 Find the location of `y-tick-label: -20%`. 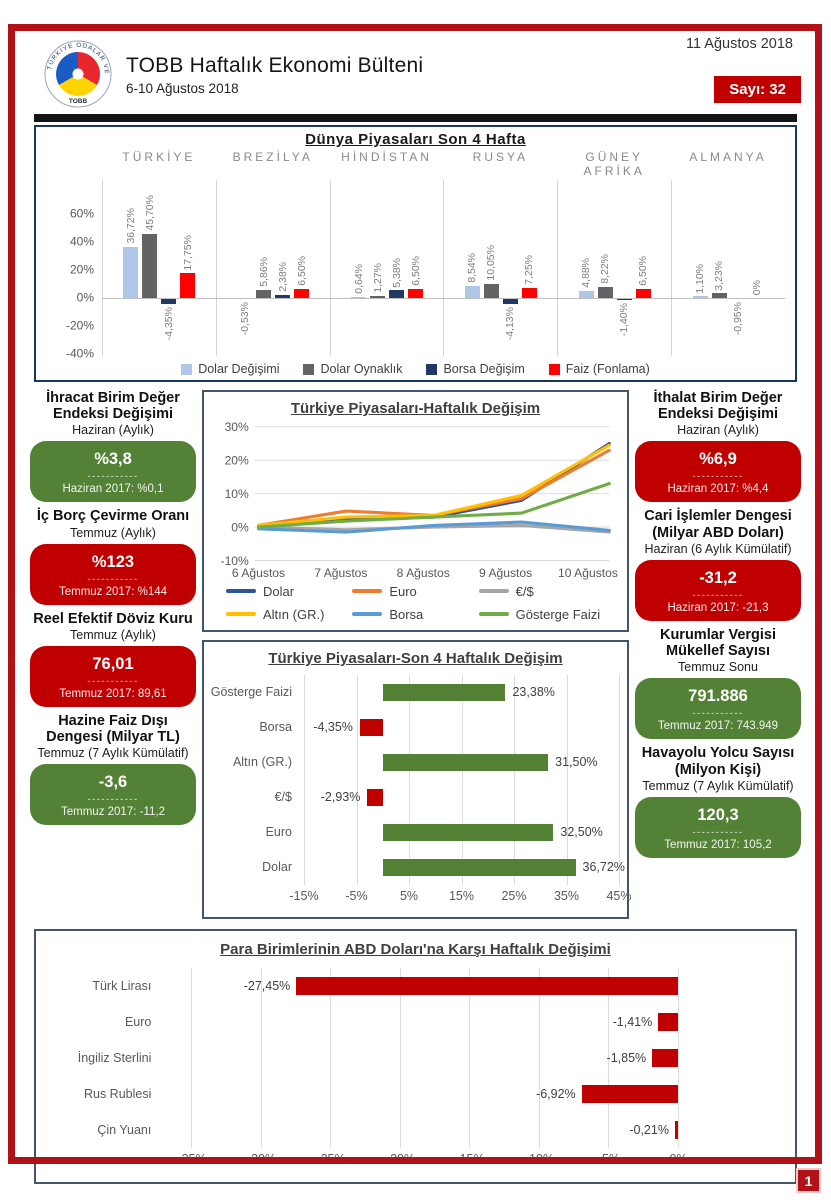

y-tick-label: -20% is located at coordinates (79, 325).